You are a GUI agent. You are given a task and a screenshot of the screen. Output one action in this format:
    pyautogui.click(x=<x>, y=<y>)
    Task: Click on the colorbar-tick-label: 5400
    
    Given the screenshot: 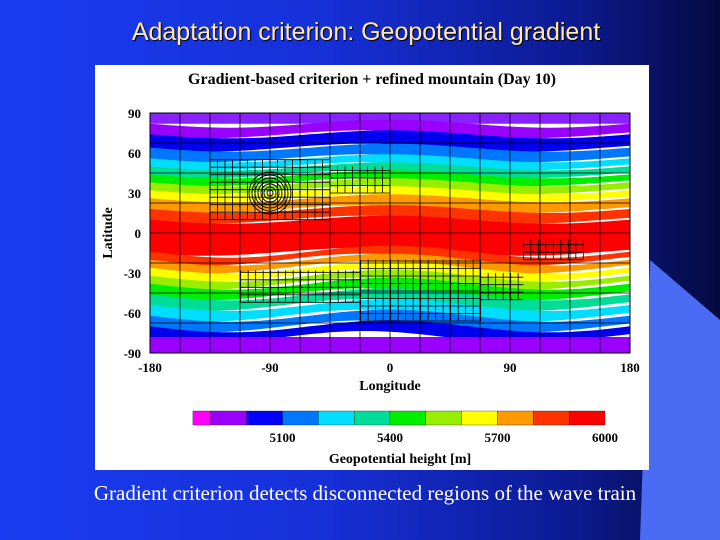 What is the action you would take?
    pyautogui.click(x=390, y=437)
    